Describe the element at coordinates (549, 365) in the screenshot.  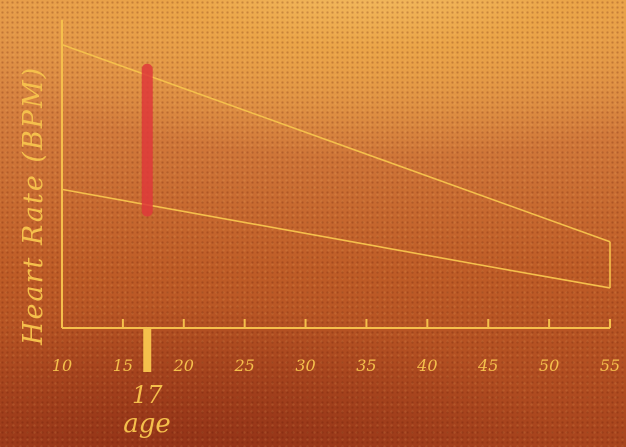
I see `x-tick-label: 50` at that location.